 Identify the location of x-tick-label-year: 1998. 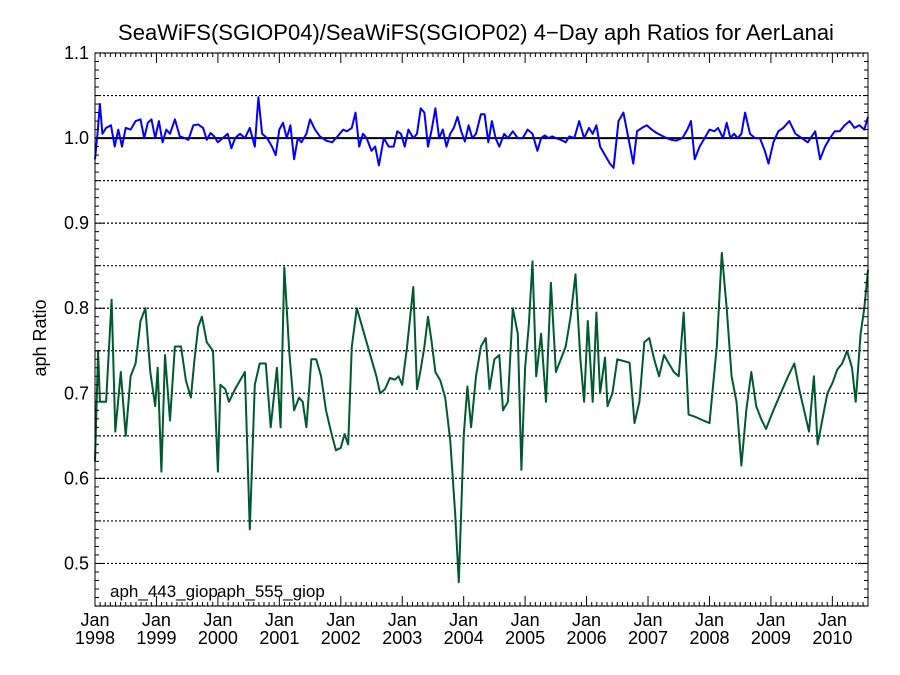
(95, 638).